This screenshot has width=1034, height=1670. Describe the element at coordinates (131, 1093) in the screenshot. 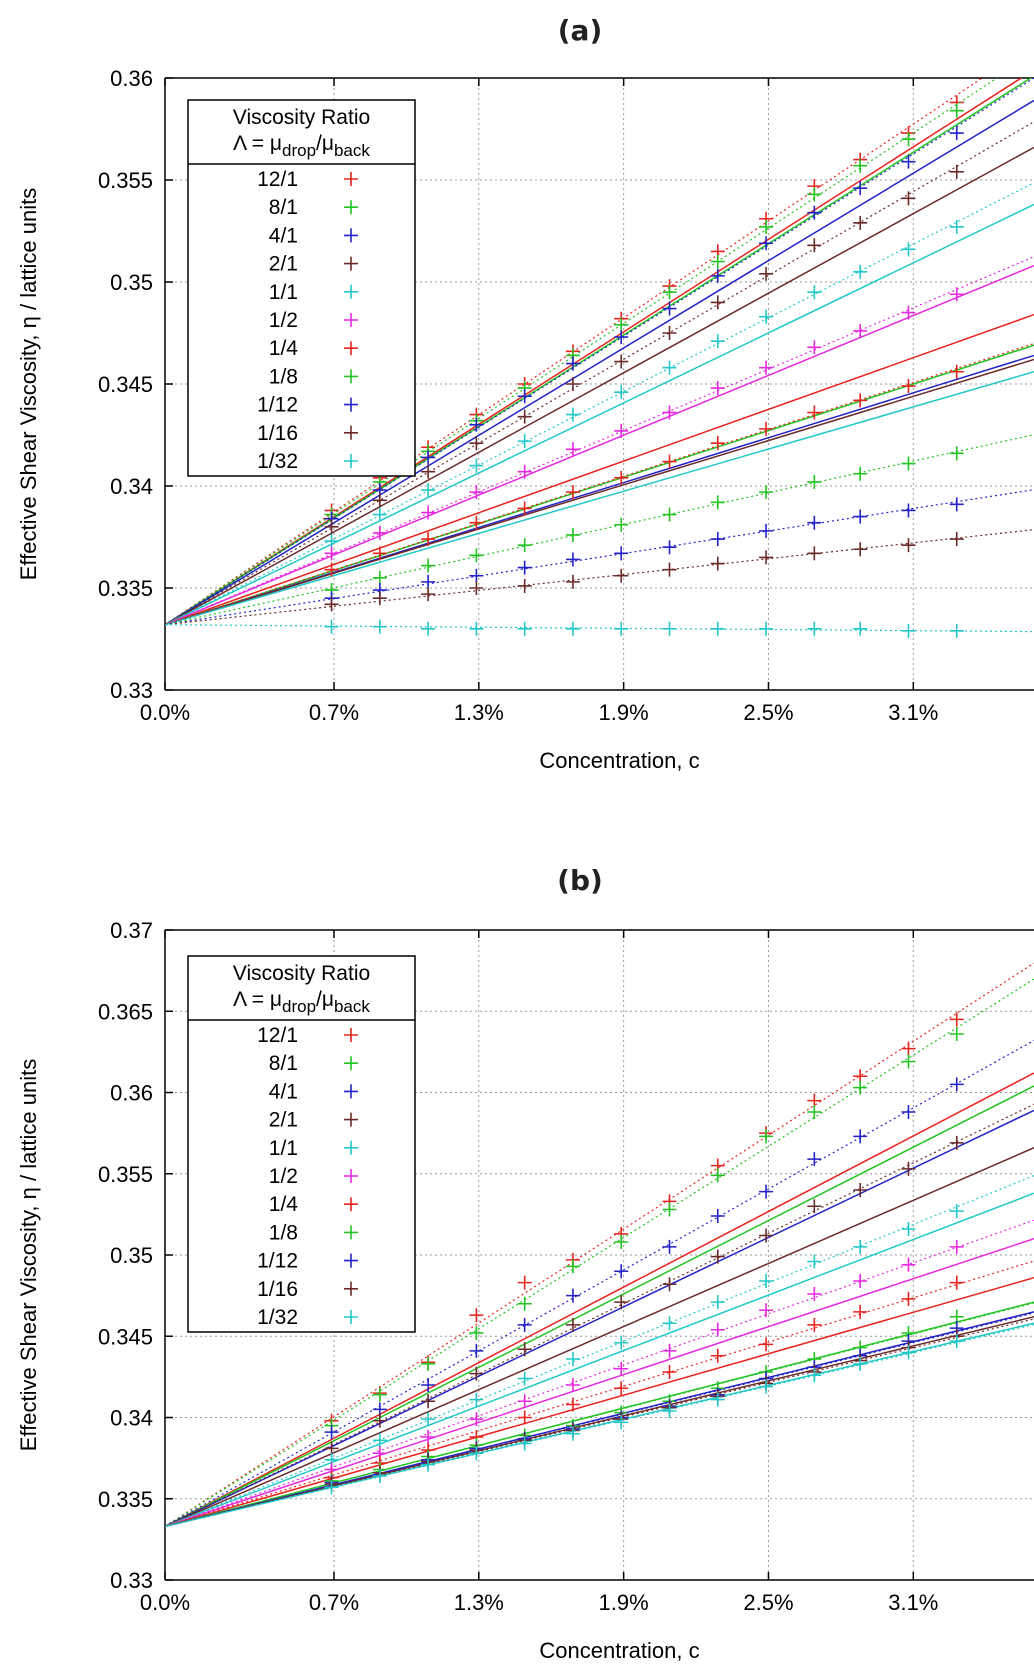

I see `y-tick-label: 0.36` at that location.